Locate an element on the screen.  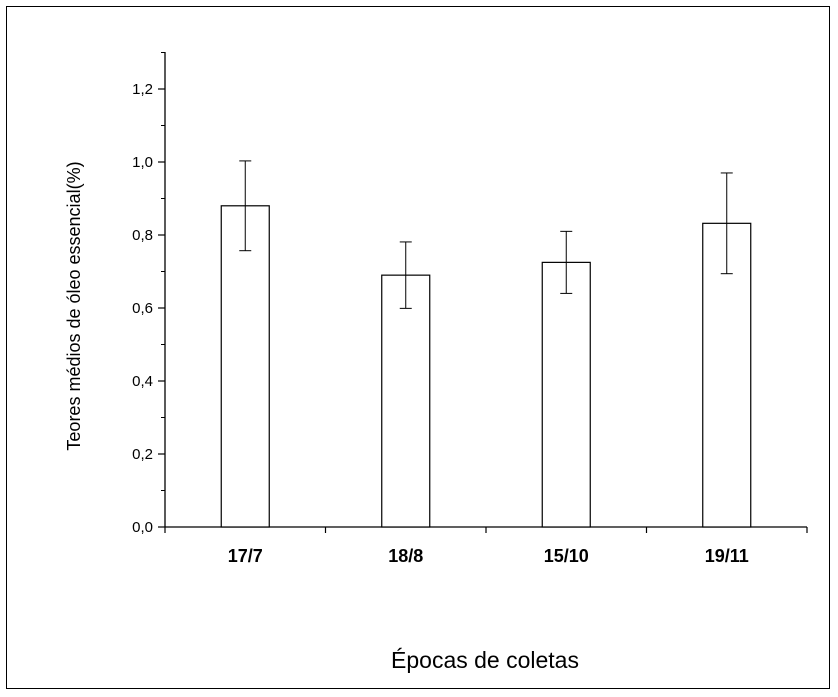
x-axis-title: Épocas de coletas is located at coordinates (485, 660).